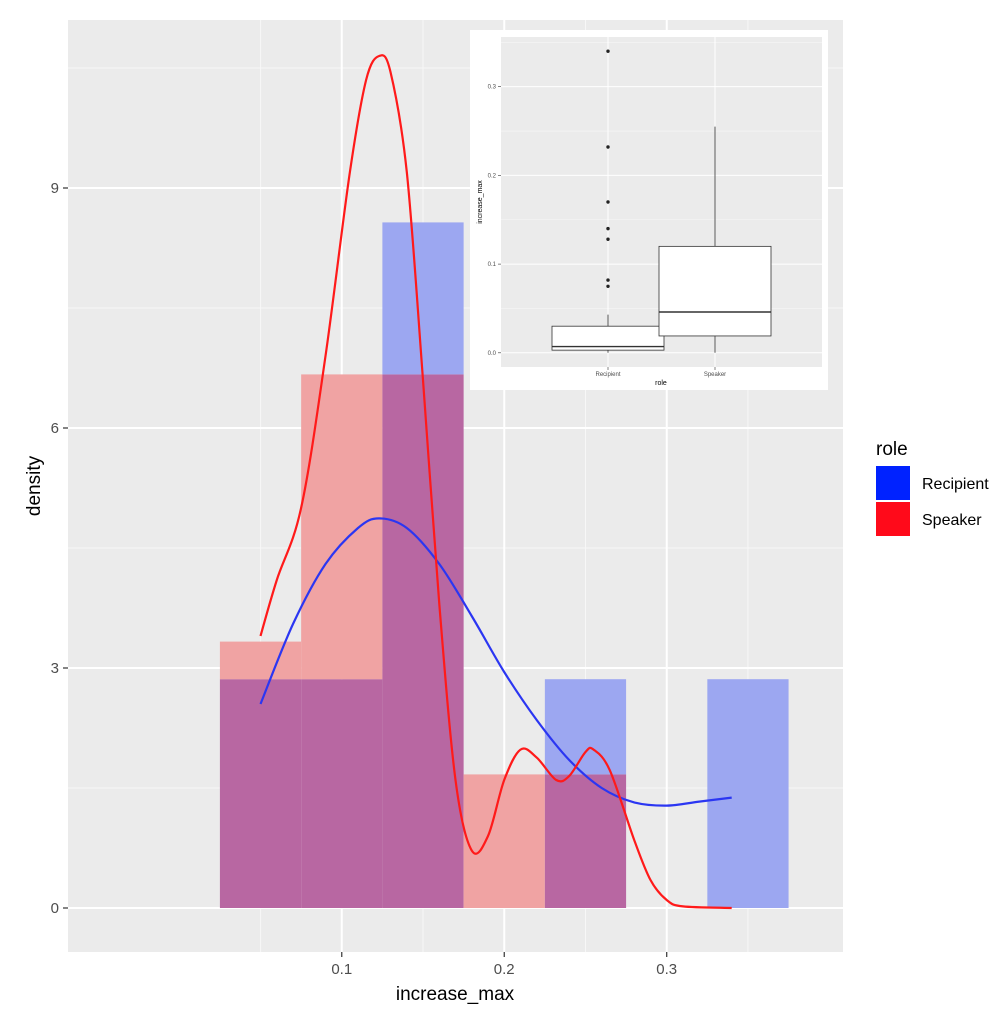 This screenshot has height=1020, width=1004. I want to click on legend: role Recipient Speaker, so click(932, 487).